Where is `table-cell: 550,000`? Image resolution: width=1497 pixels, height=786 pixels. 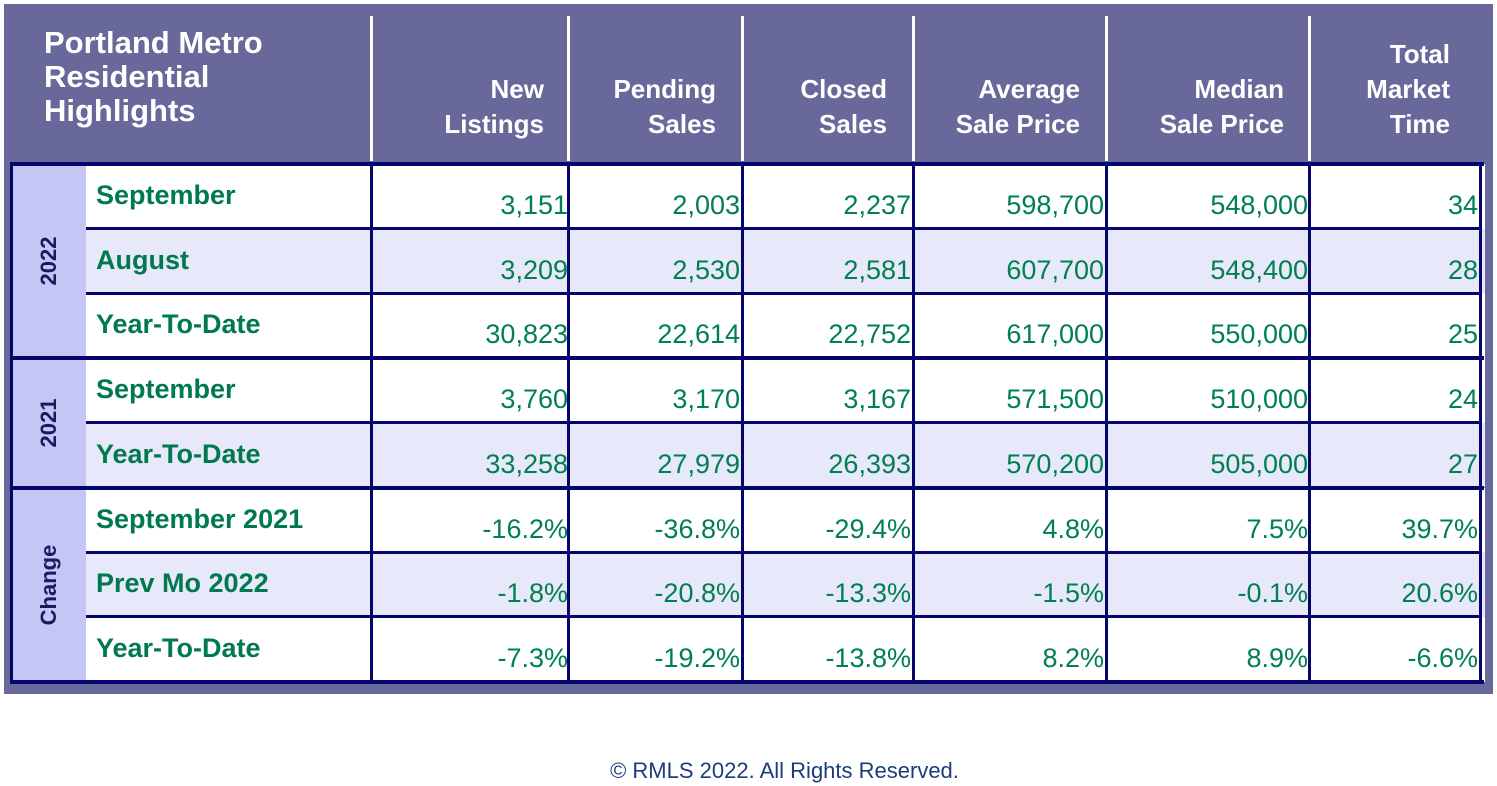
table-cell: 550,000 is located at coordinates (1259, 334).